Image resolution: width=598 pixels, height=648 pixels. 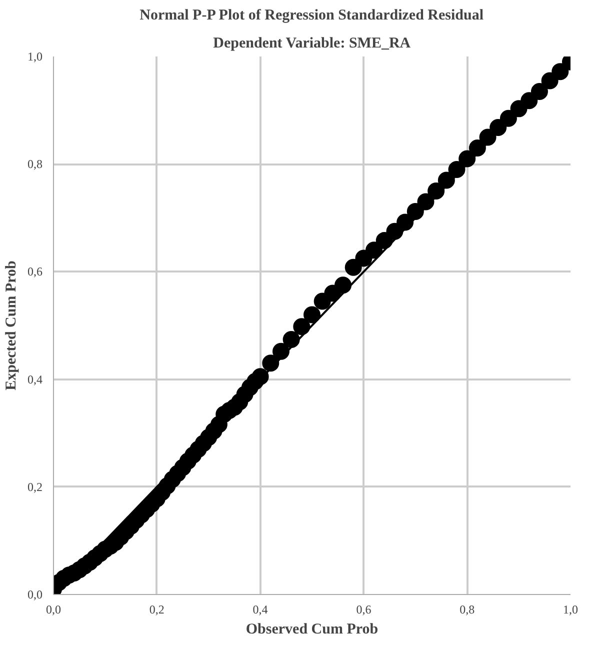 I want to click on y-axis-title: Expected Cum Prob, so click(x=12, y=325).